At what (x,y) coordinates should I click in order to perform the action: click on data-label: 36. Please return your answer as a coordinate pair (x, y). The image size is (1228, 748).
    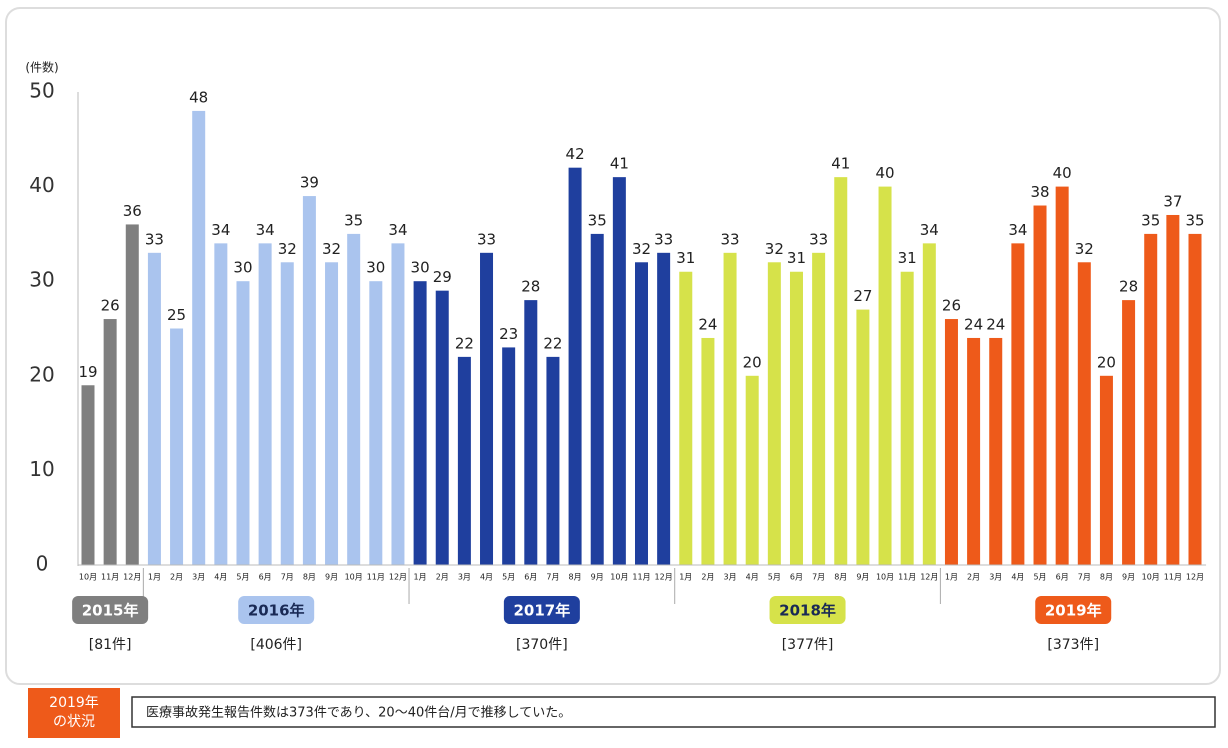
    Looking at the image, I should click on (132, 211).